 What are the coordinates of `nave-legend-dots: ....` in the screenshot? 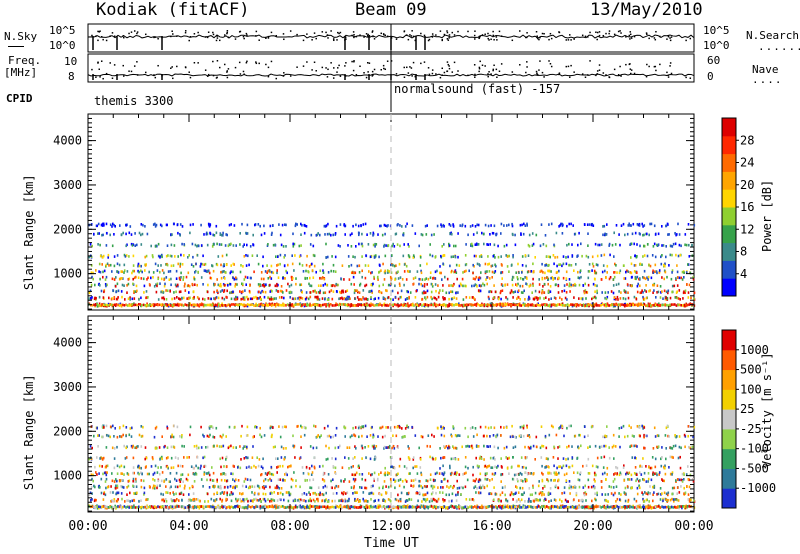 It's located at (767, 79).